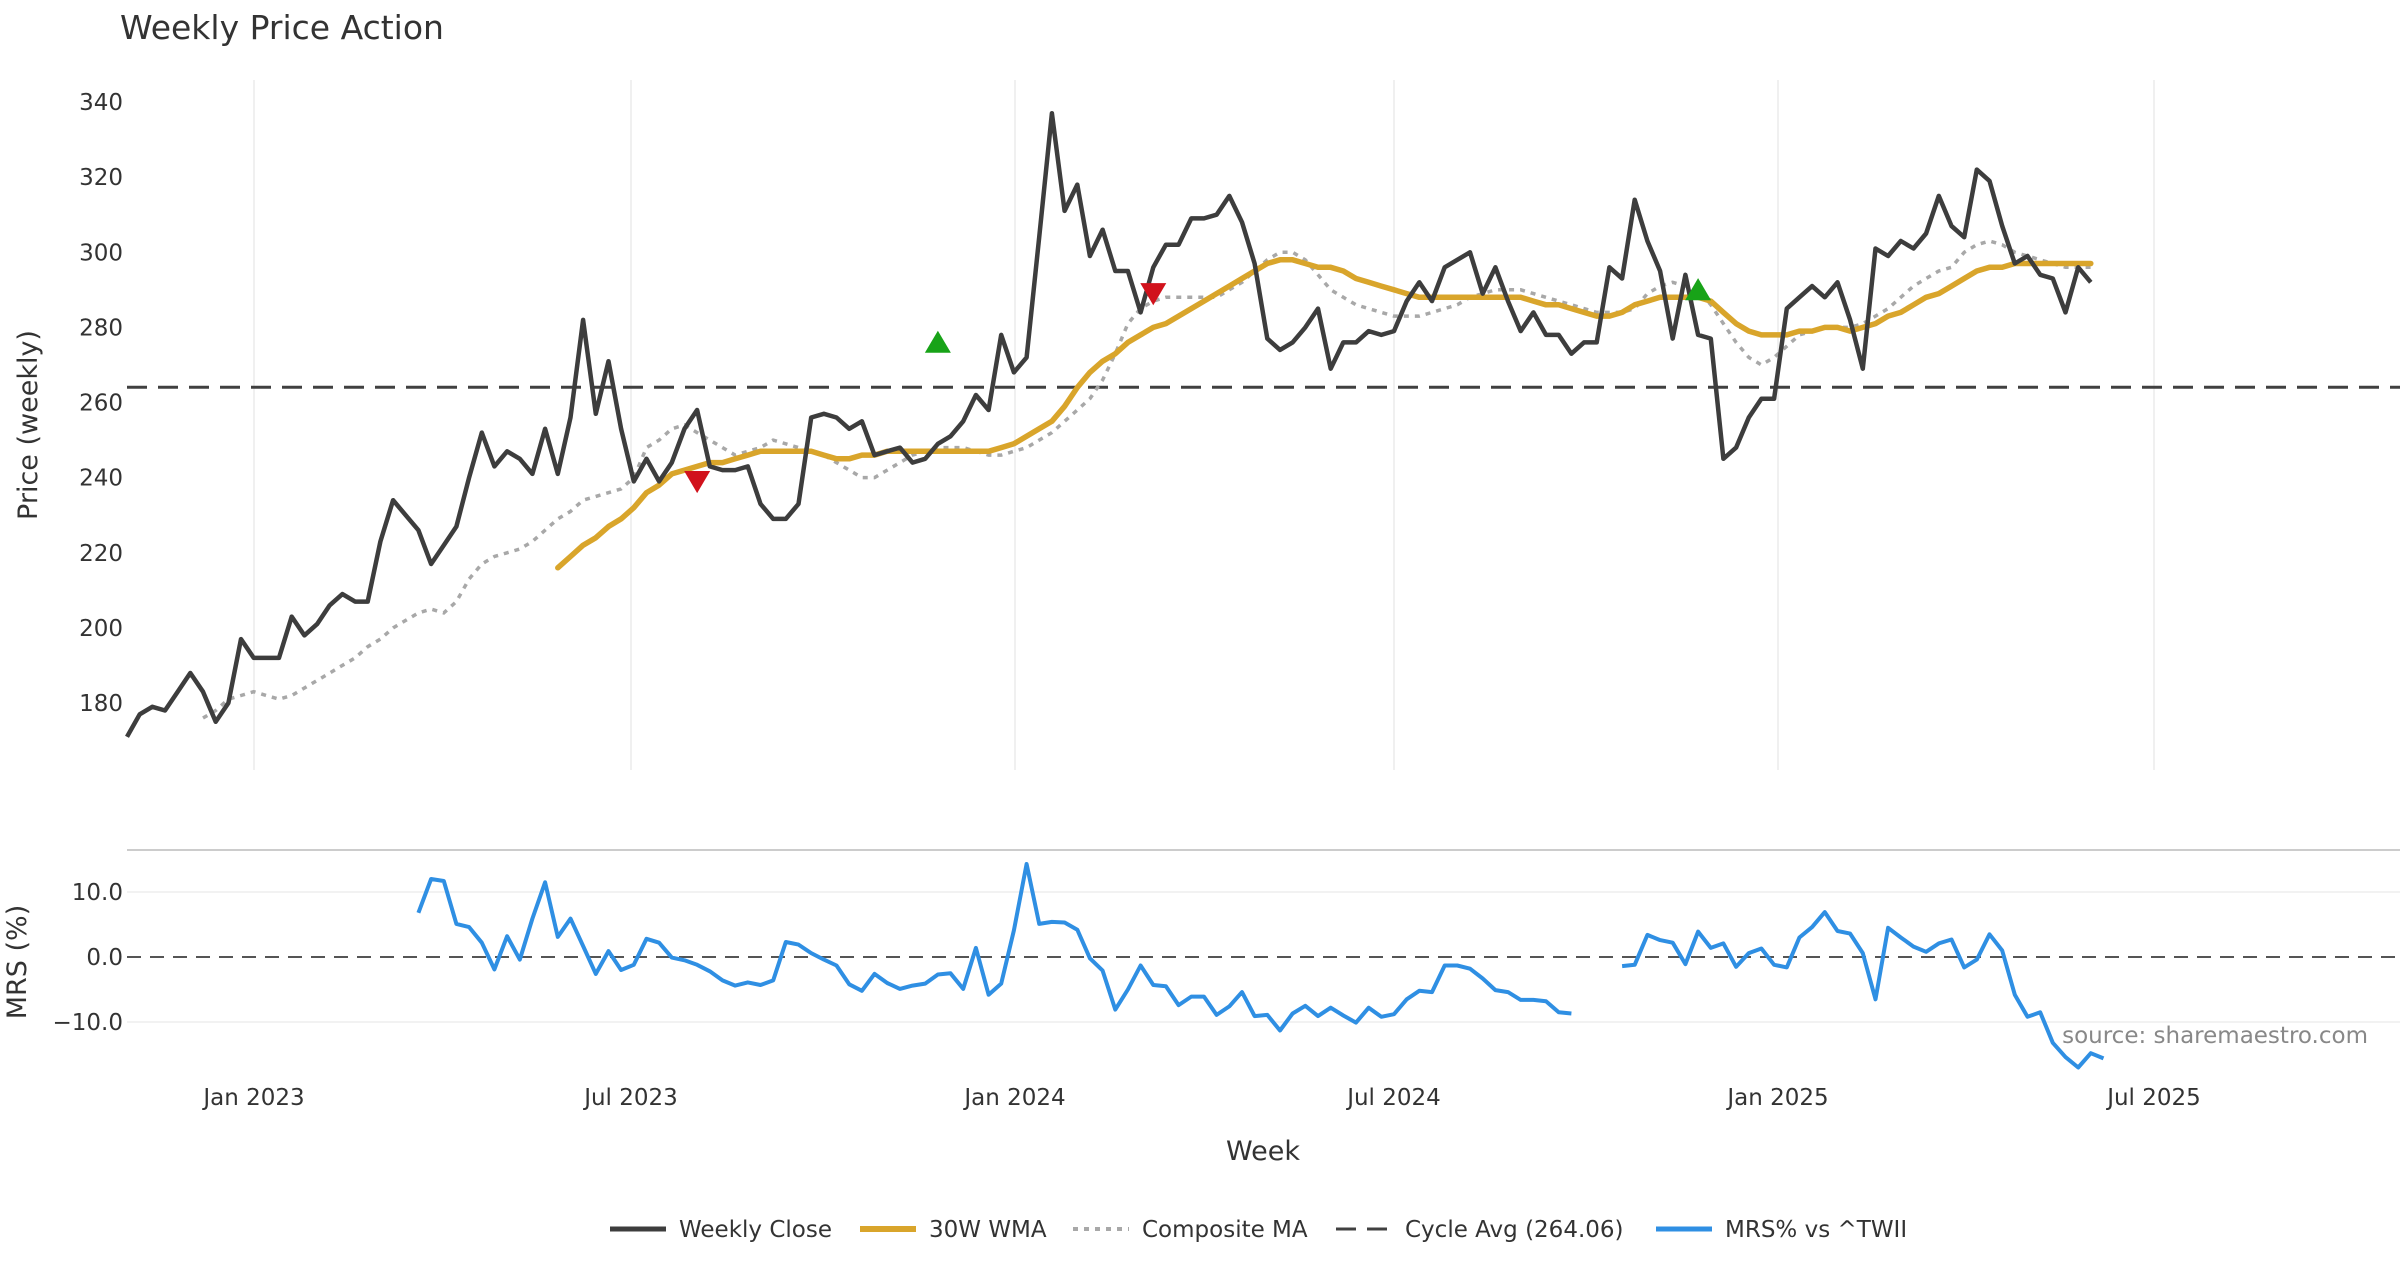  I want to click on price-y-tick-label: 300, so click(101, 253).